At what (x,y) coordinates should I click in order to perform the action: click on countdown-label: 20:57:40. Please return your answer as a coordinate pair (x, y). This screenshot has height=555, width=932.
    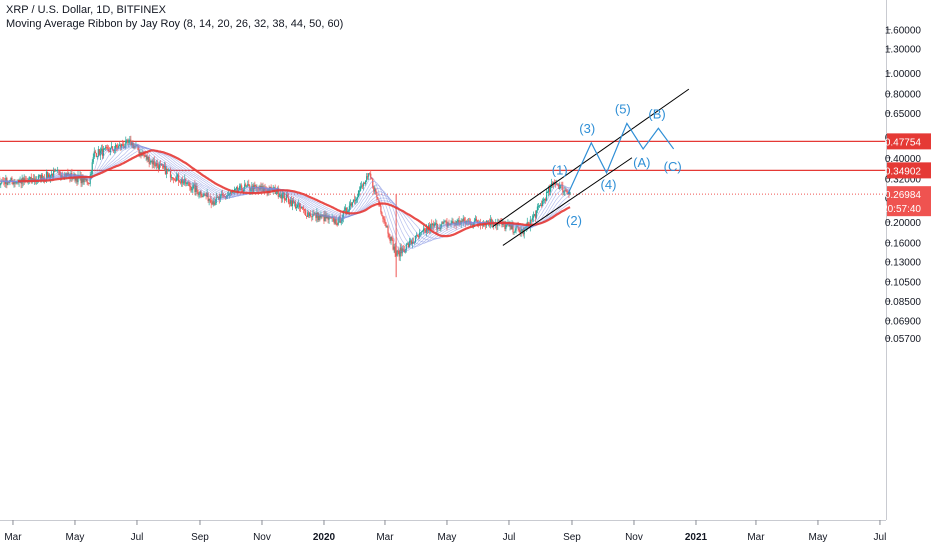
    Looking at the image, I should click on (901, 209).